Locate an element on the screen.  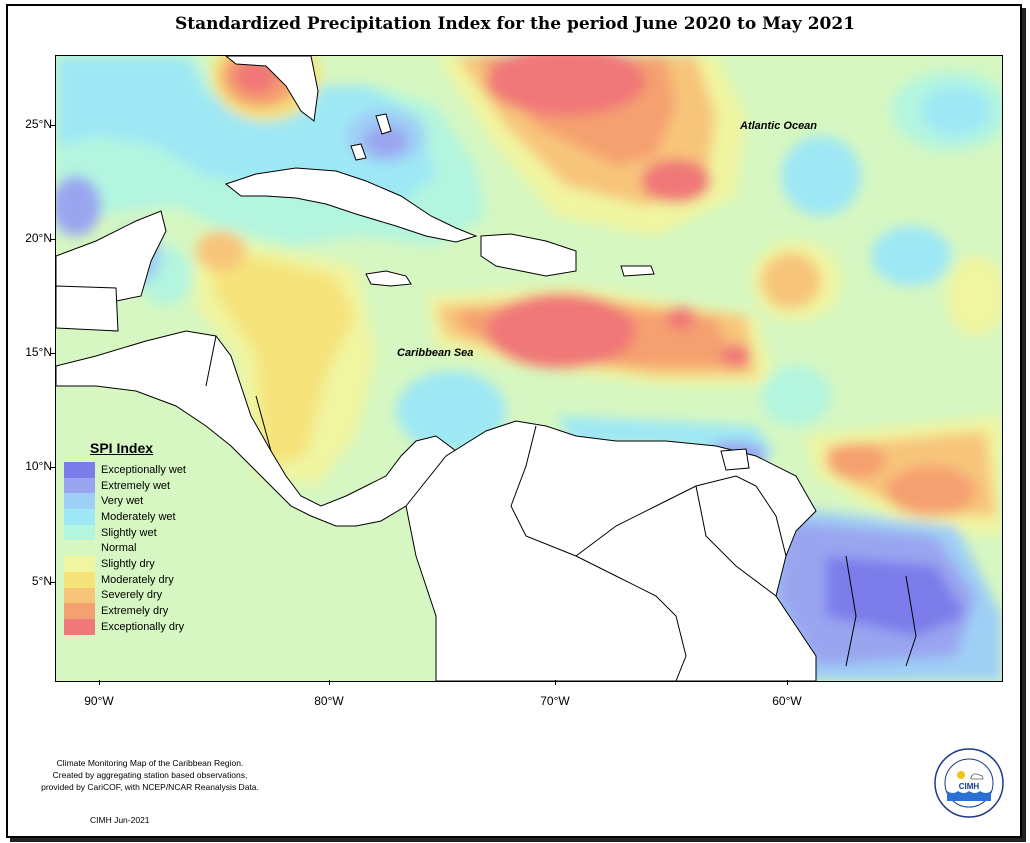
caribbean-sea-label: Caribbean Sea is located at coordinates (435, 353).